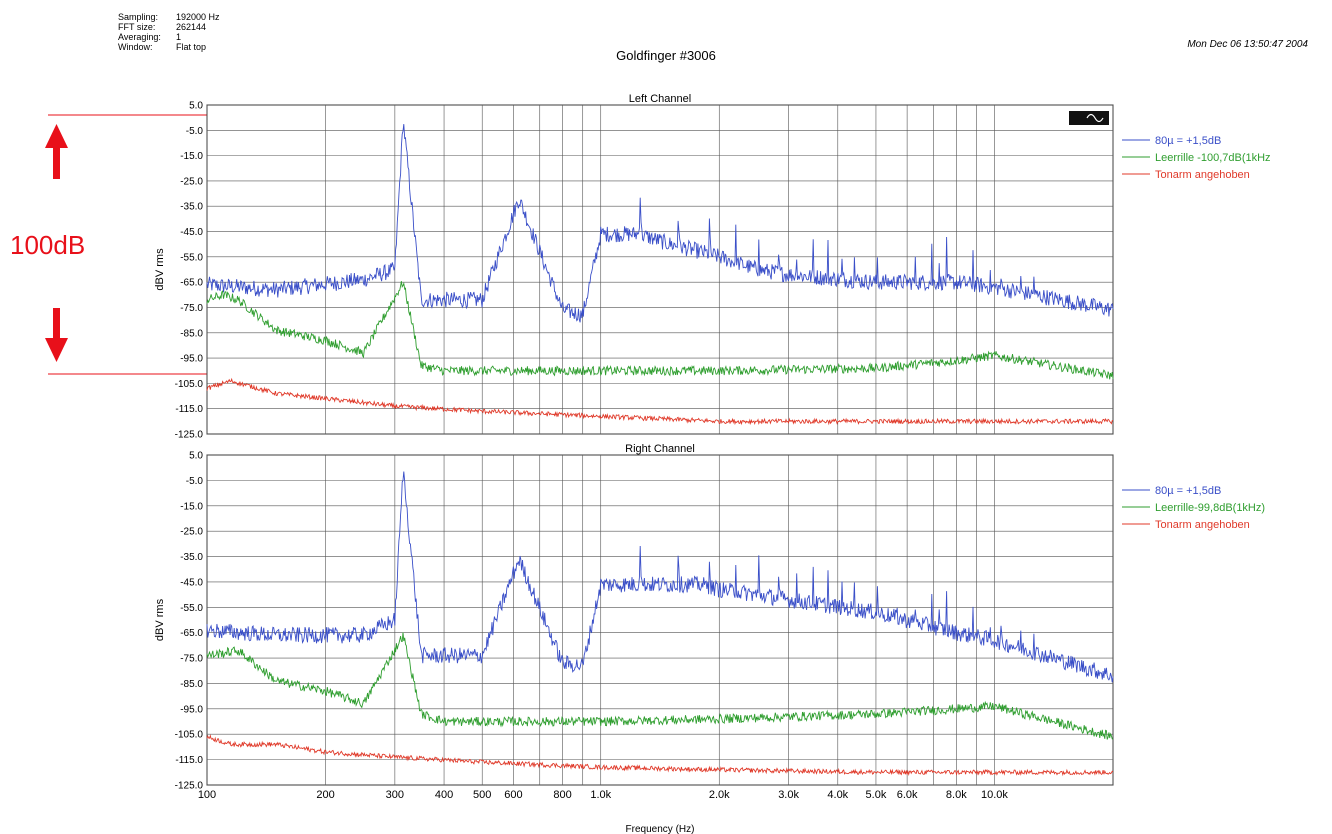 This screenshot has width=1332, height=834. What do you see at coordinates (395, 795) in the screenshot?
I see `x-tick-label: 300` at bounding box center [395, 795].